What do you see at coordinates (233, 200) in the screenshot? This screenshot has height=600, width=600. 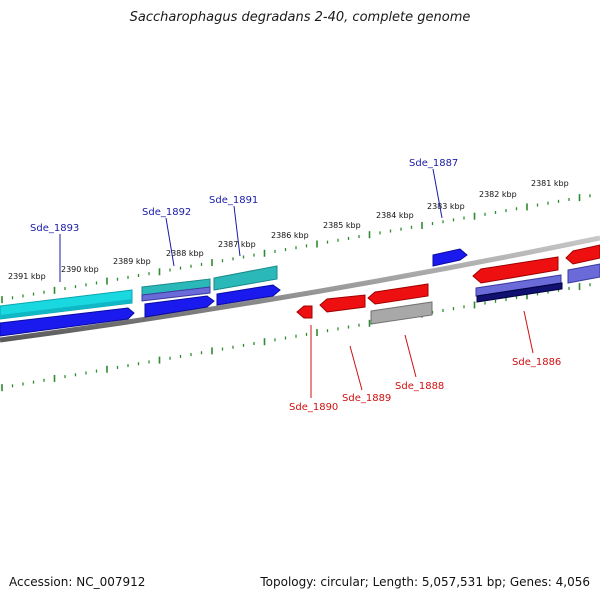 I see `label-sde-1891: Sde_1891` at bounding box center [233, 200].